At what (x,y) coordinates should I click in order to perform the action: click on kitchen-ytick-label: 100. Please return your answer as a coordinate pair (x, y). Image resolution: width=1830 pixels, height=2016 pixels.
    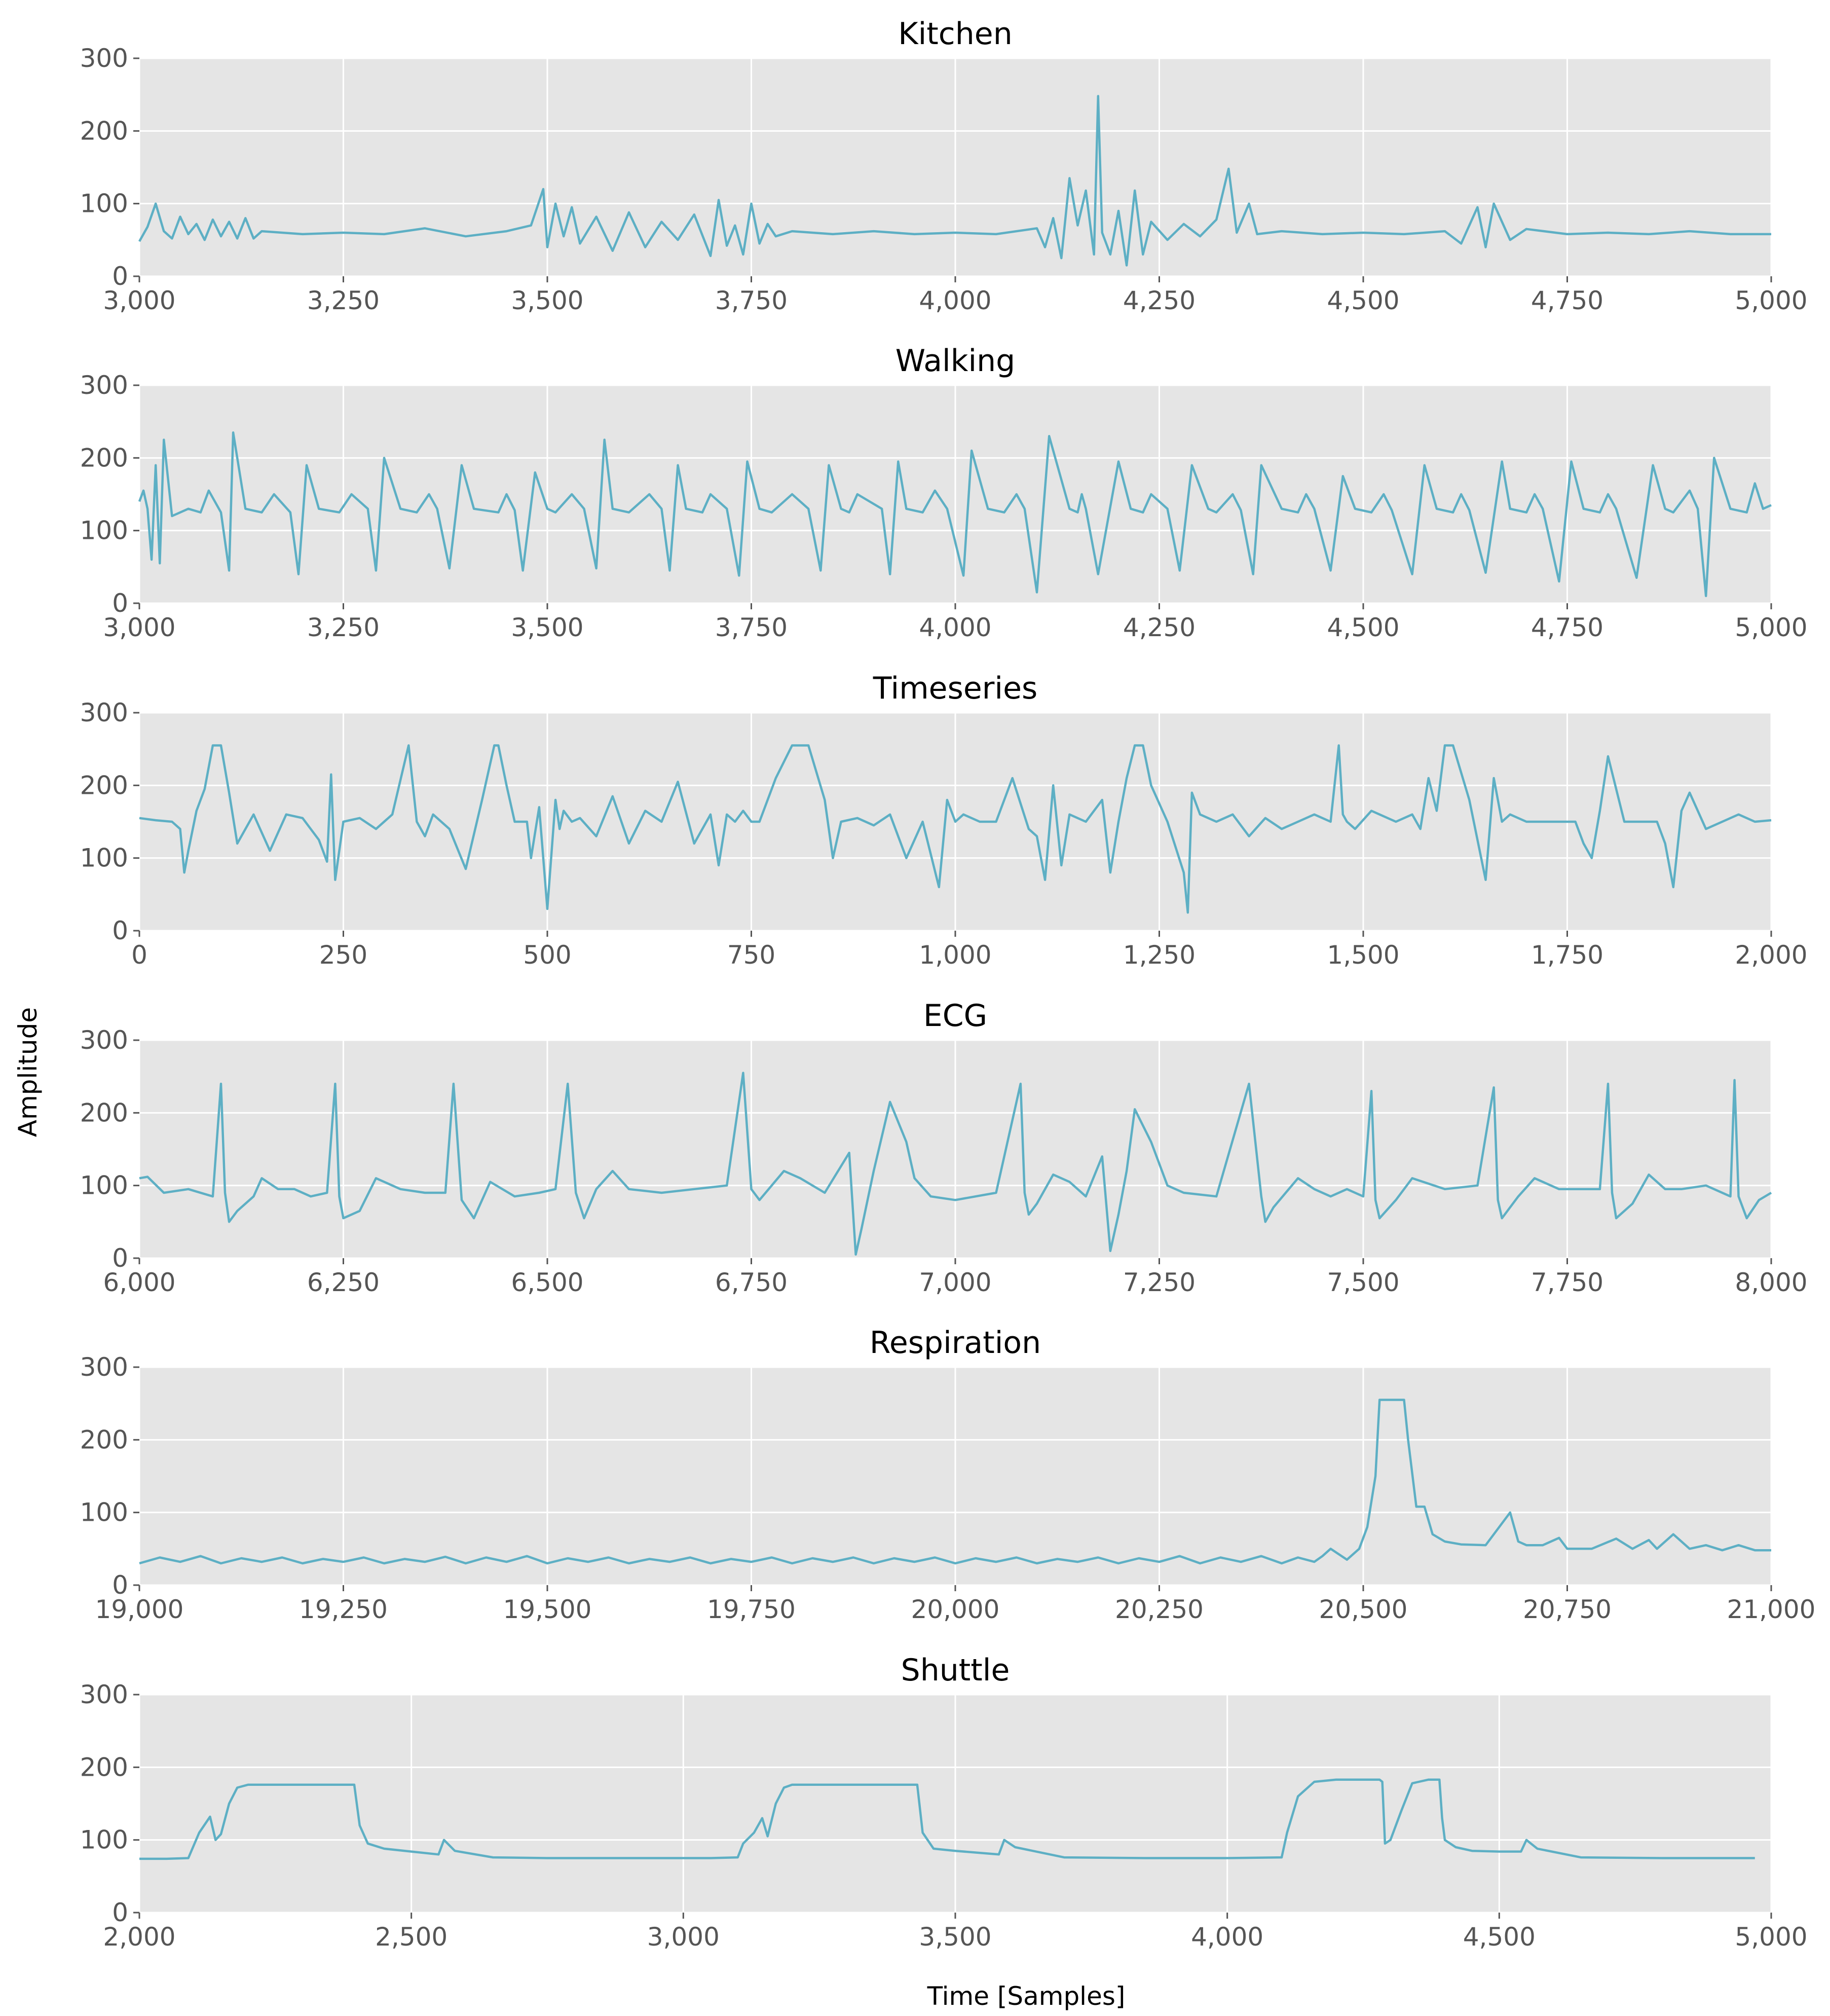
    Looking at the image, I should click on (104, 203).